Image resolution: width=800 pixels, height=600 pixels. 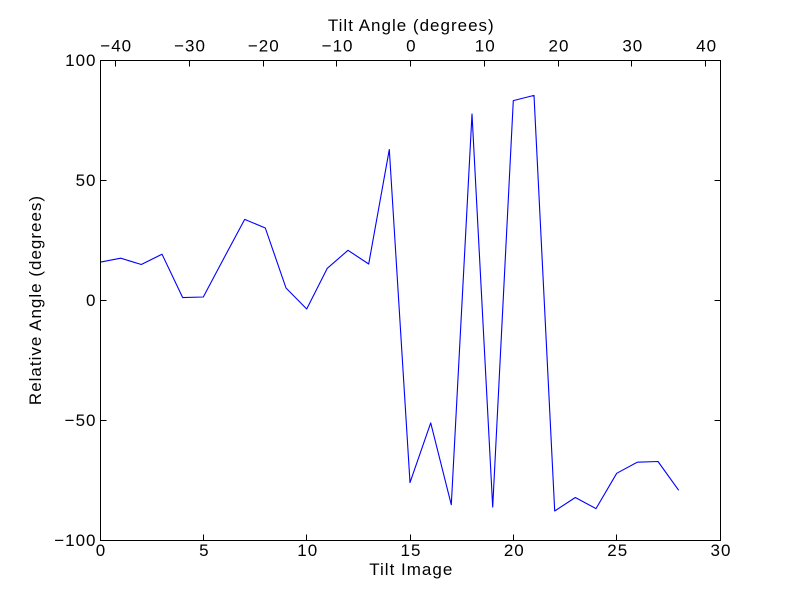 I want to click on svg-text: Tilt Image, so click(x=411, y=569).